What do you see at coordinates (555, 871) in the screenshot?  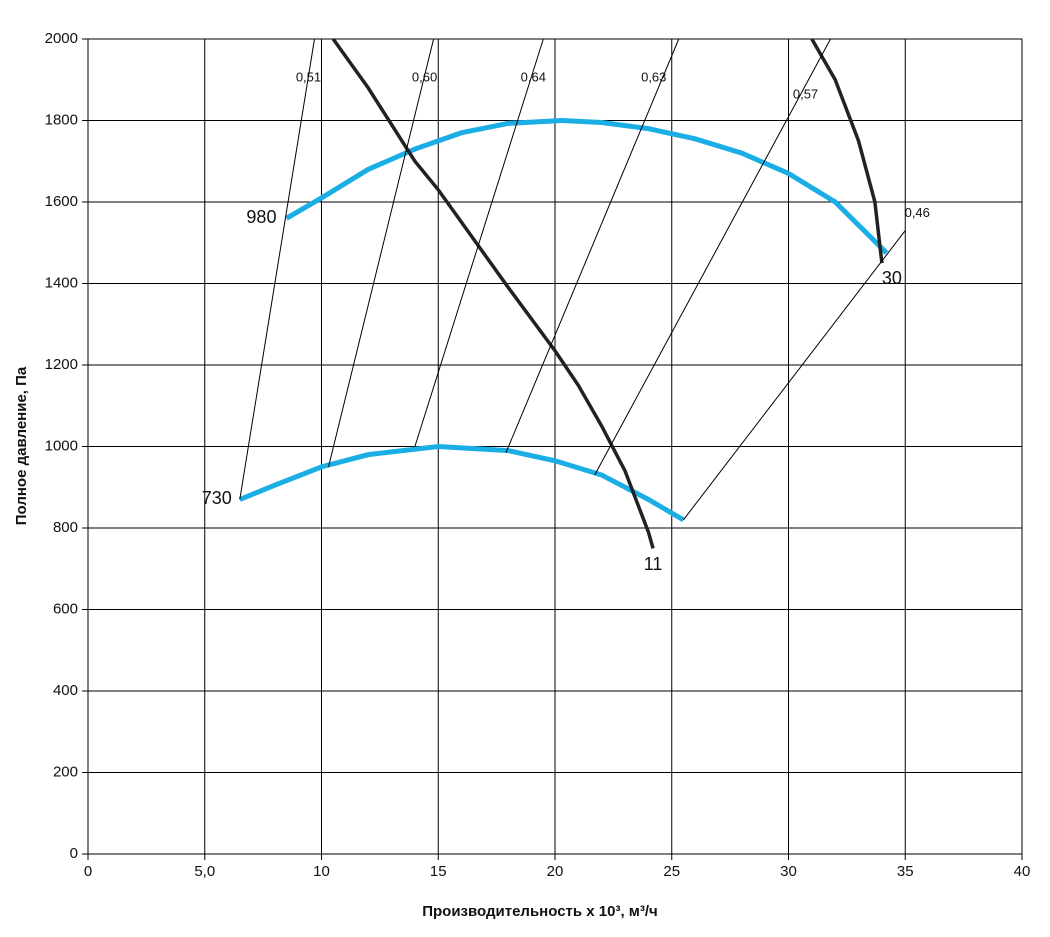 I see `x-tick-label: 20` at bounding box center [555, 871].